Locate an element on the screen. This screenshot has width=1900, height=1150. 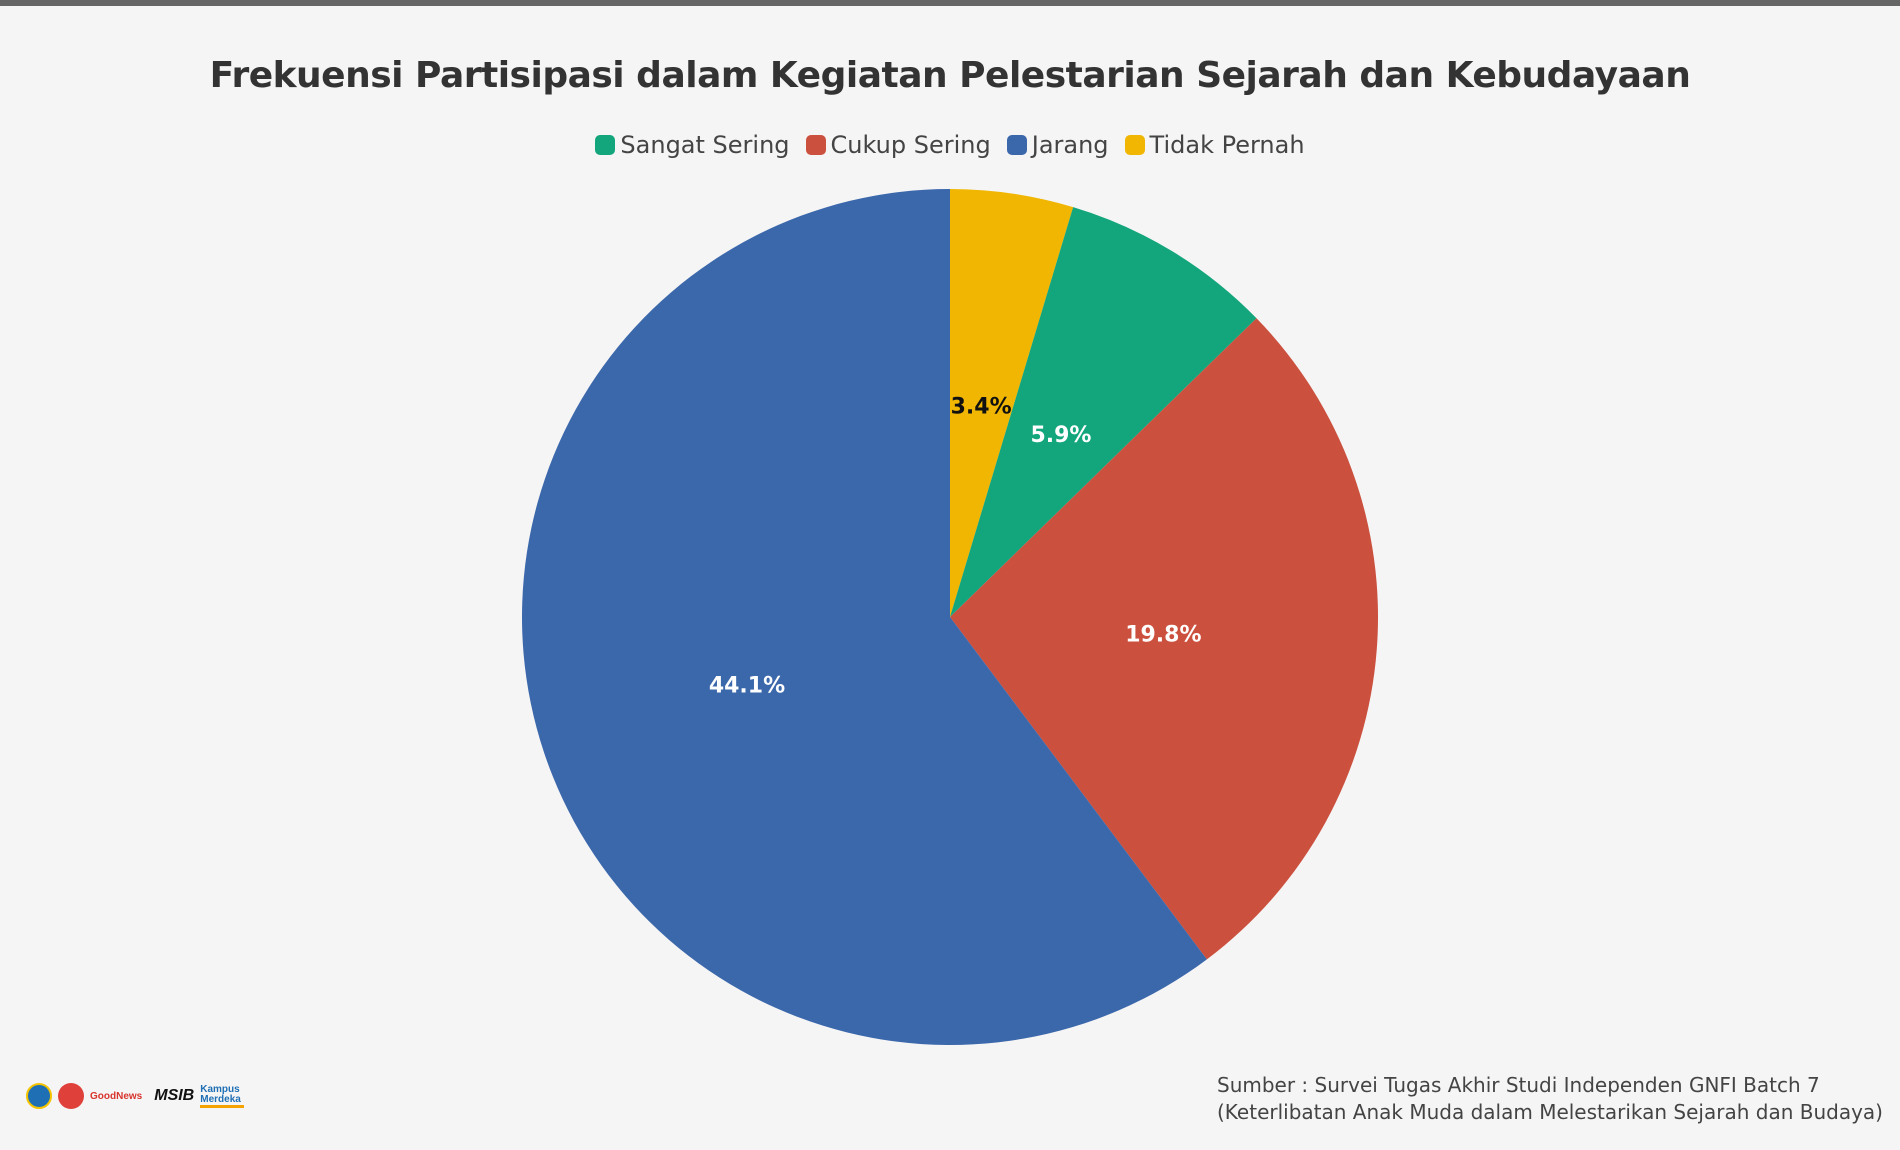
pie-slice-cukup-sering is located at coordinates (1164, 639).